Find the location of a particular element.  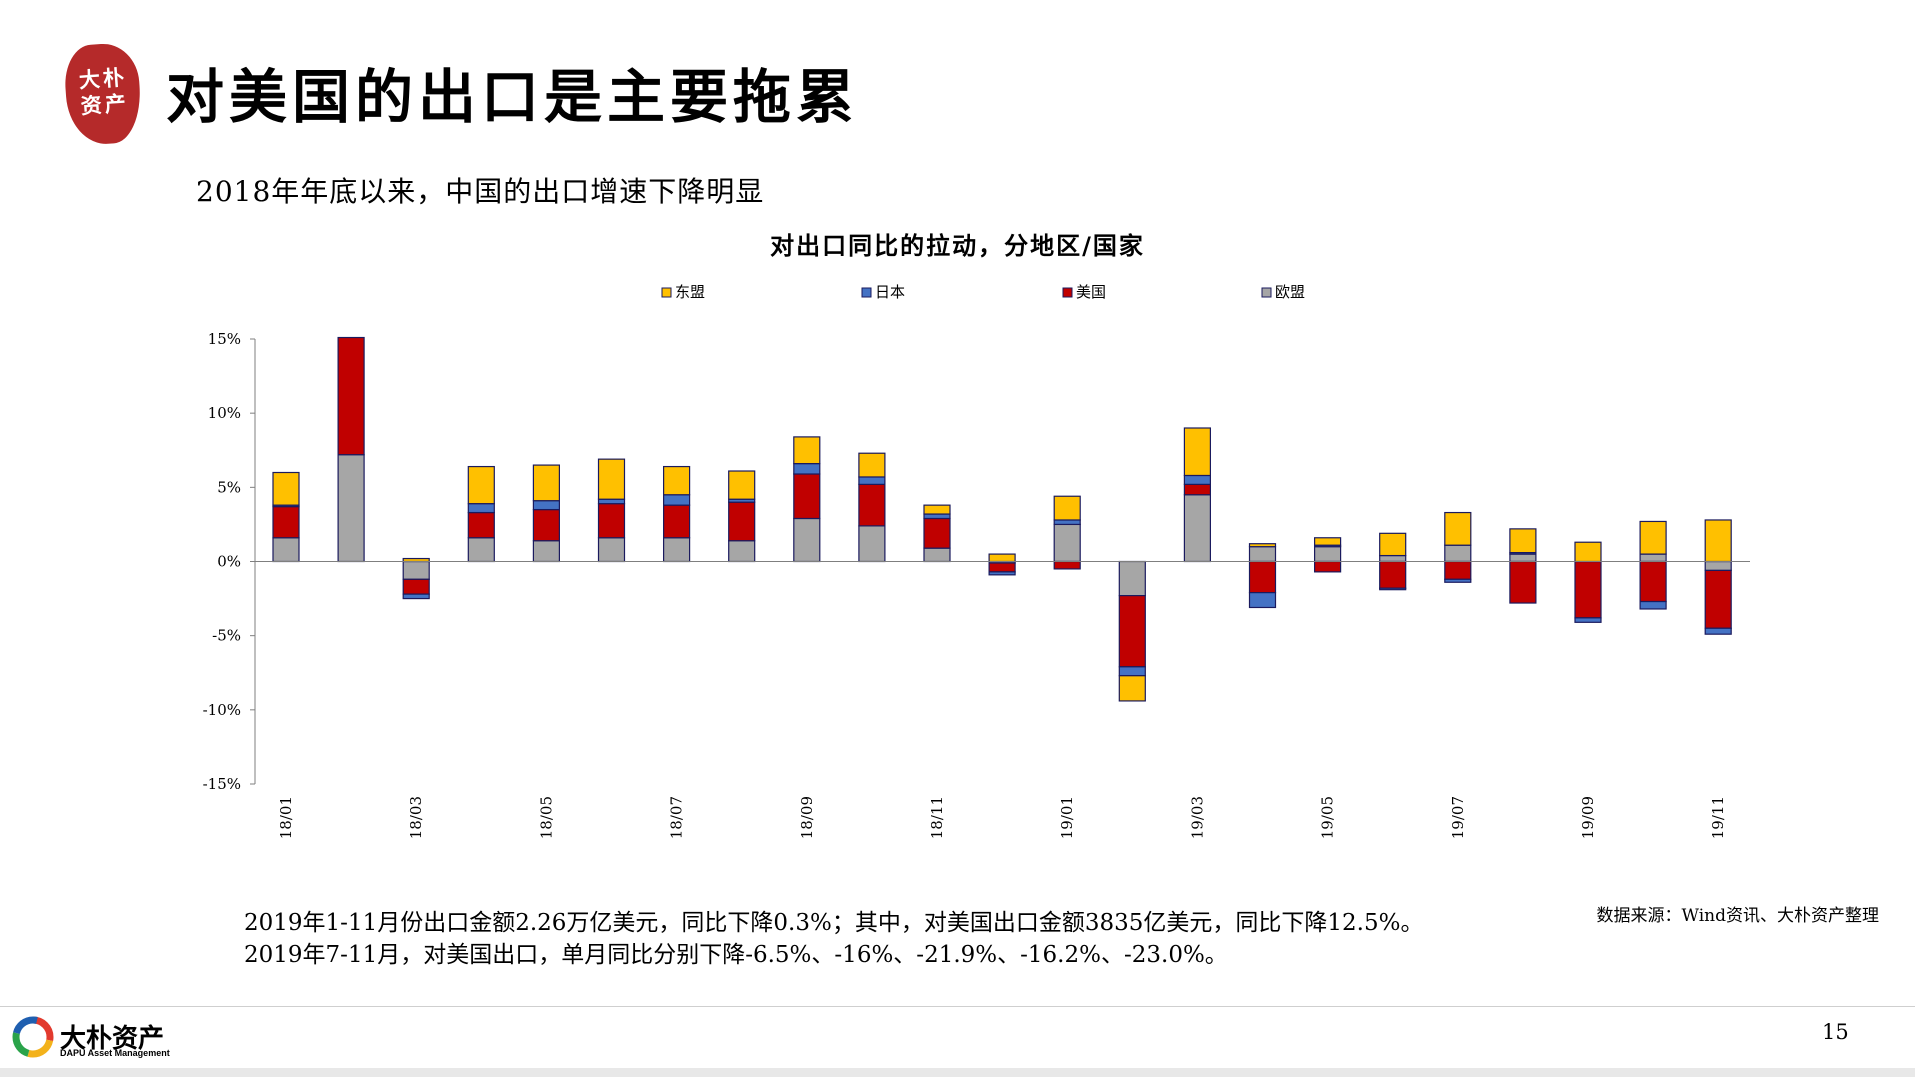

legend-label: 东盟 is located at coordinates (690, 292).